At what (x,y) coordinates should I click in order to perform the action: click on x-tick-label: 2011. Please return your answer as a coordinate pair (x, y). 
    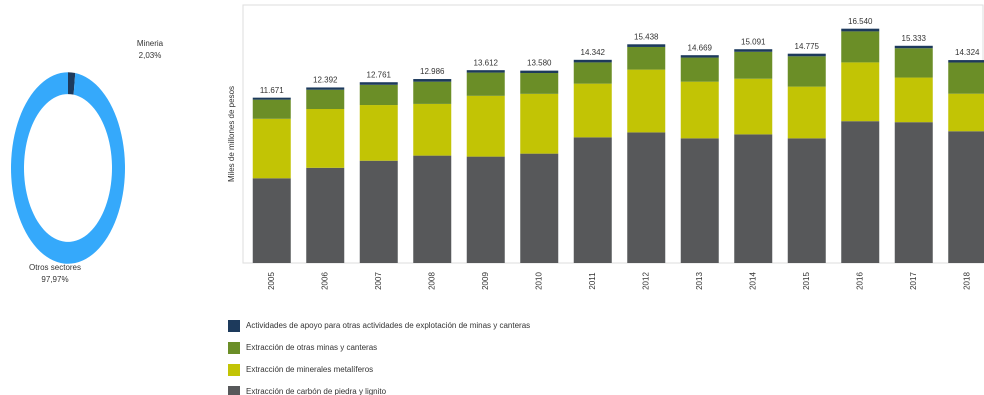
    Looking at the image, I should click on (592, 281).